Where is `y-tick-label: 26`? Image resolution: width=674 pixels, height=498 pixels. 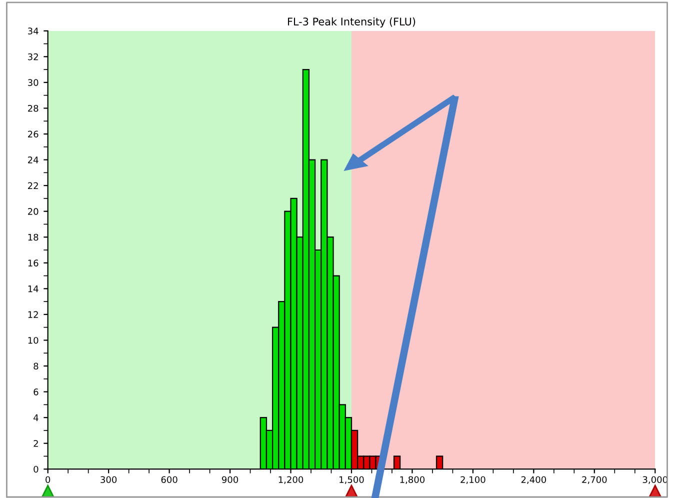
y-tick-label: 26 is located at coordinates (33, 134).